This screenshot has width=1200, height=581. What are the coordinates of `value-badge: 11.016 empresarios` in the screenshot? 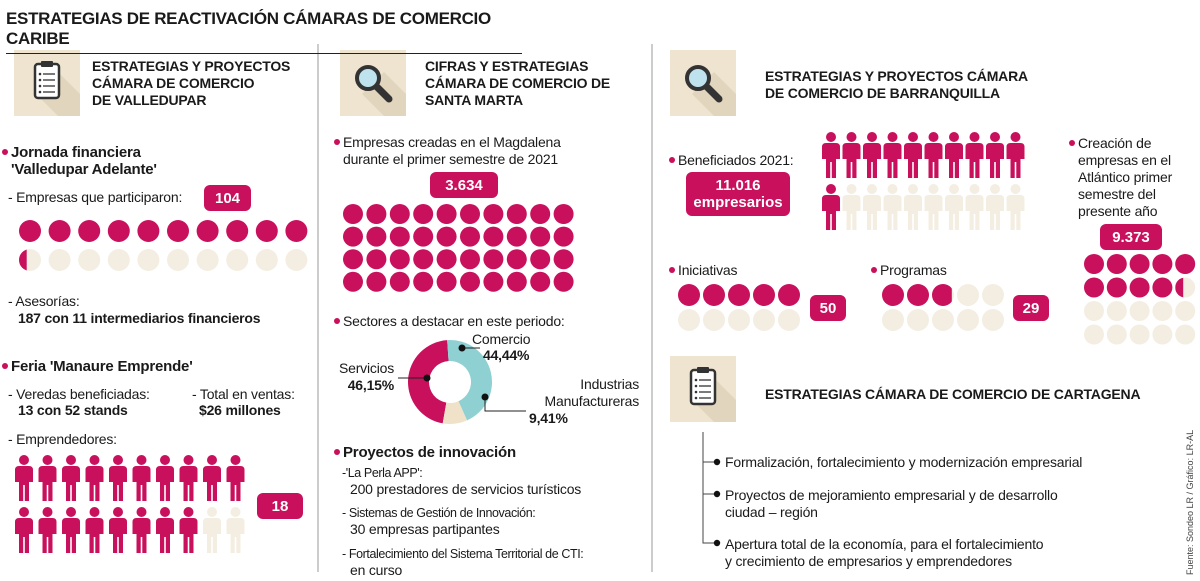 It's located at (738, 194).